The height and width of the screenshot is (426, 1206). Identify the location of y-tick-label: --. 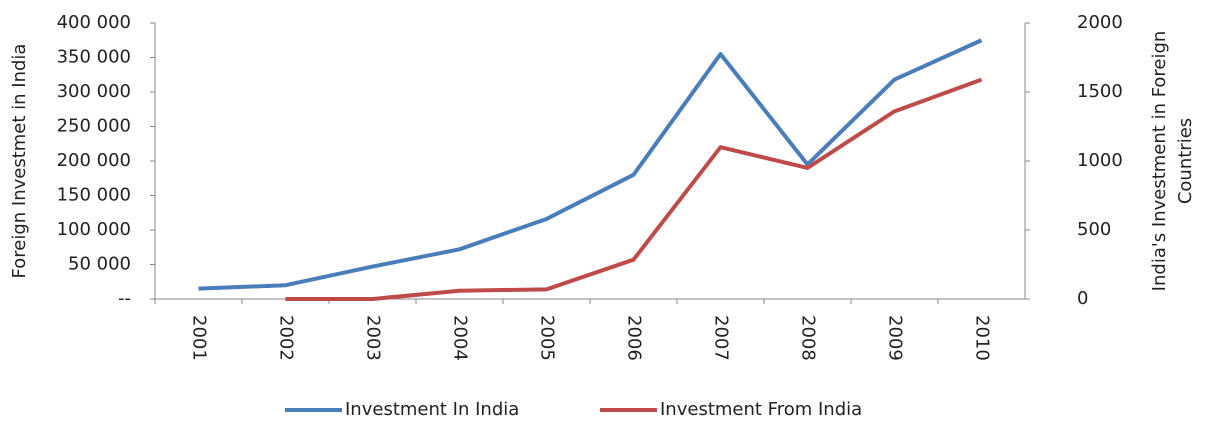
(124, 298).